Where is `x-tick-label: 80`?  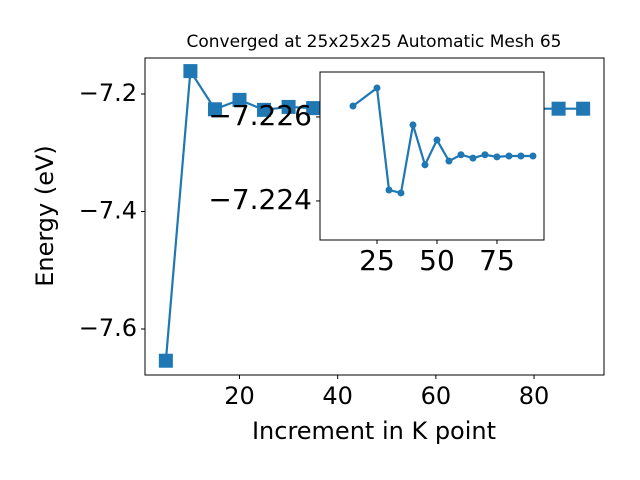 x-tick-label: 80 is located at coordinates (534, 396).